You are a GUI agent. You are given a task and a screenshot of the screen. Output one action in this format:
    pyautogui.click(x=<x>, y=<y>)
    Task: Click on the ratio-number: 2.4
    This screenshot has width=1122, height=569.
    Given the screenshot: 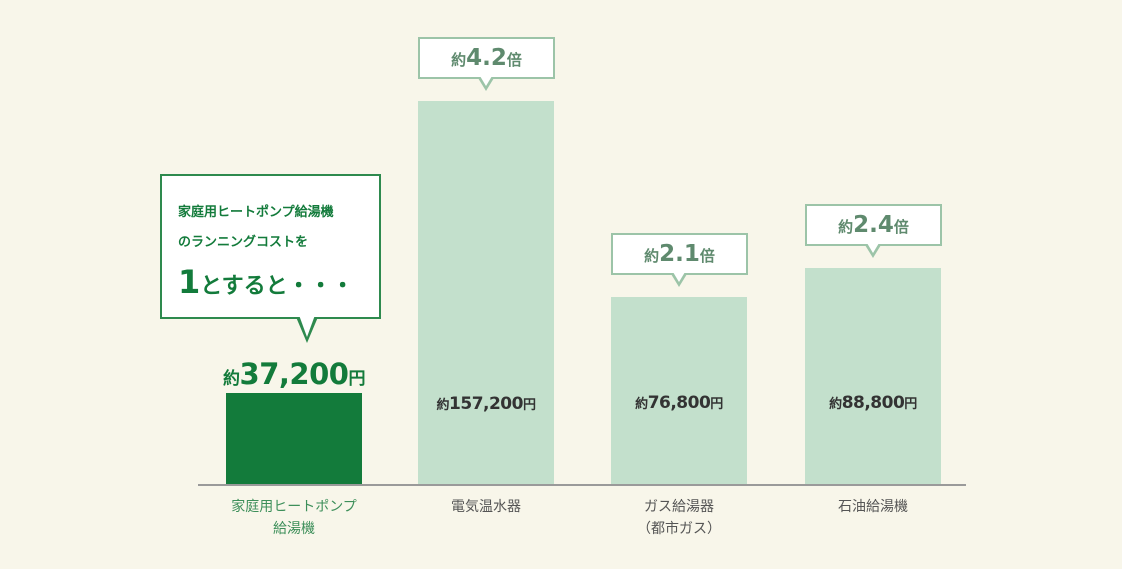 What is the action you would take?
    pyautogui.click(x=873, y=224)
    